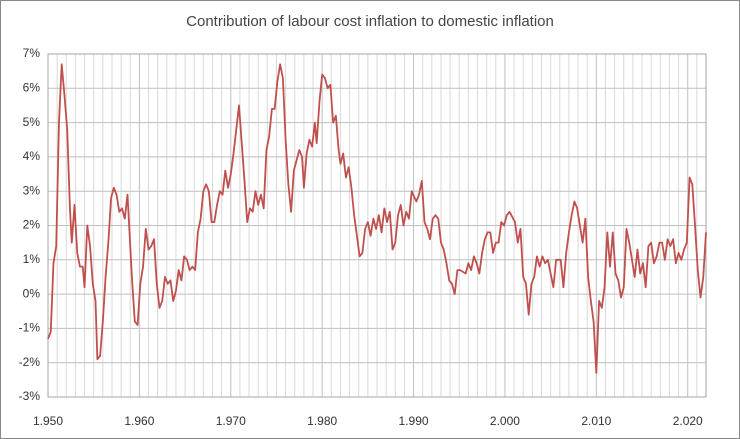 The height and width of the screenshot is (439, 740). Describe the element at coordinates (30, 362) in the screenshot. I see `y-tick-label: -2%` at that location.